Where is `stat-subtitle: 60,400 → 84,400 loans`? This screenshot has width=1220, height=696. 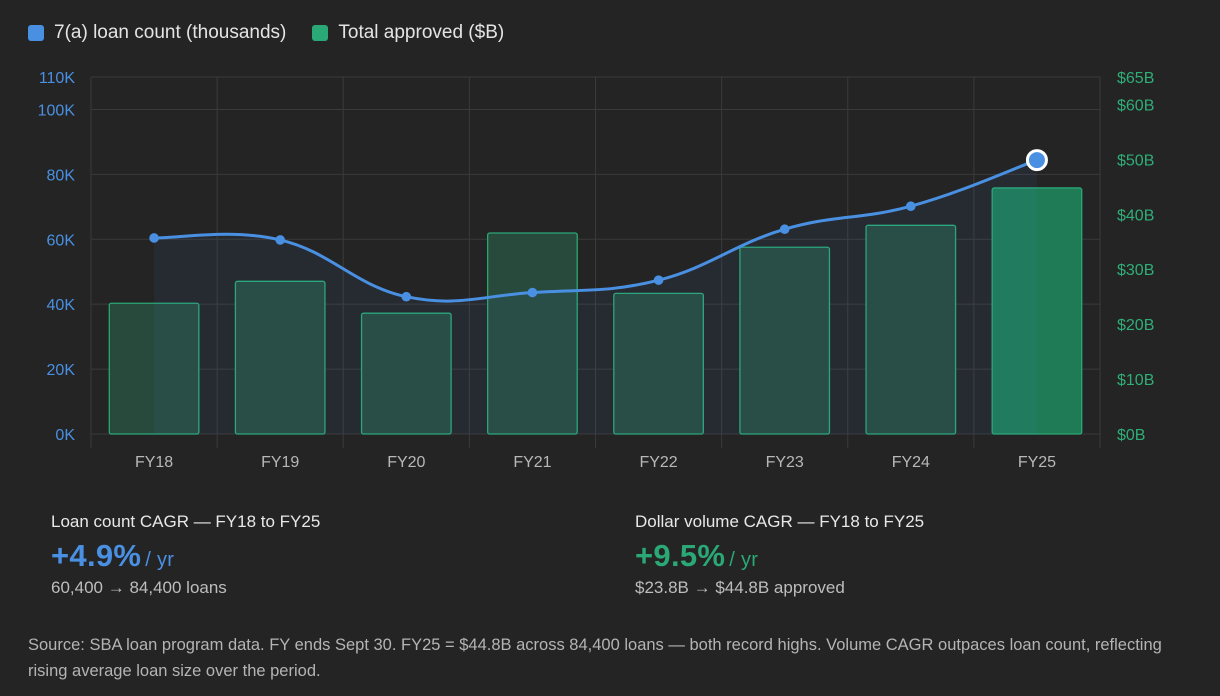 stat-subtitle: 60,400 → 84,400 loans is located at coordinates (139, 587).